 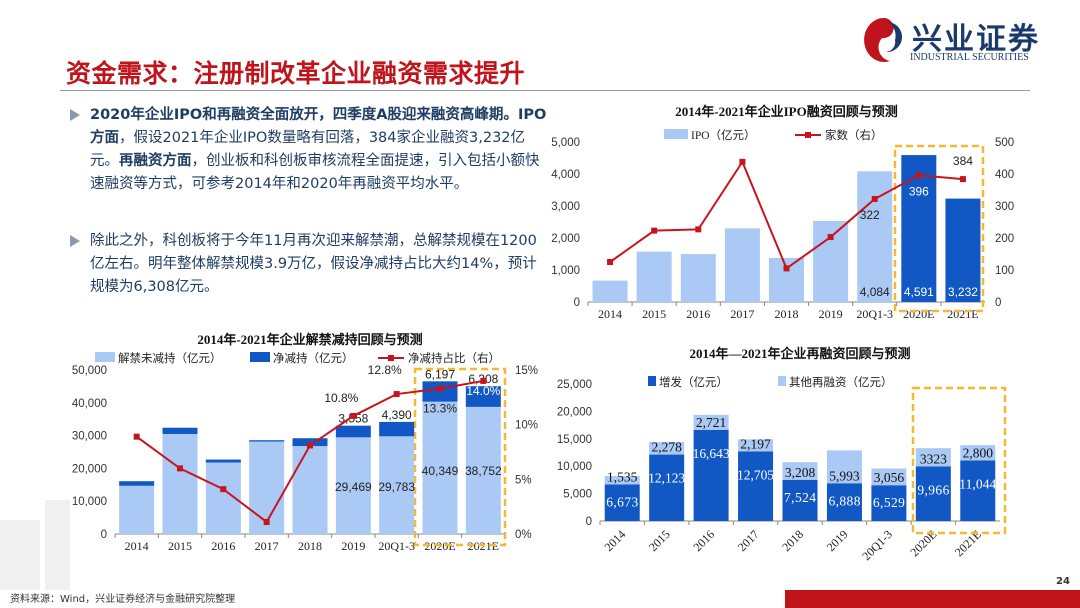 I want to click on paragraph-segment: 再融资方面, so click(x=155, y=161).